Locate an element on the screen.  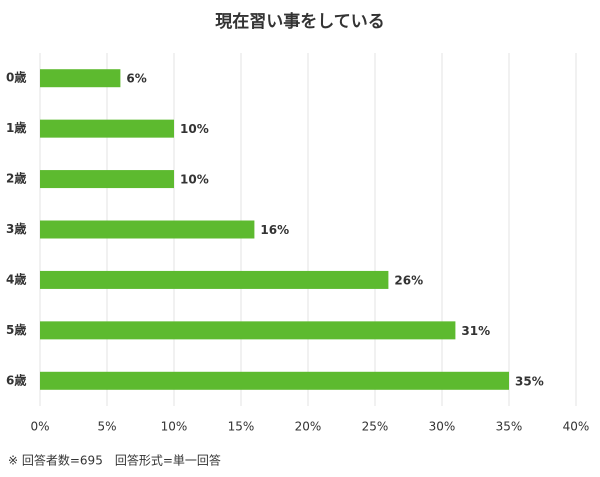
chart-title: 現在習い事をしている is located at coordinates (300, 21).